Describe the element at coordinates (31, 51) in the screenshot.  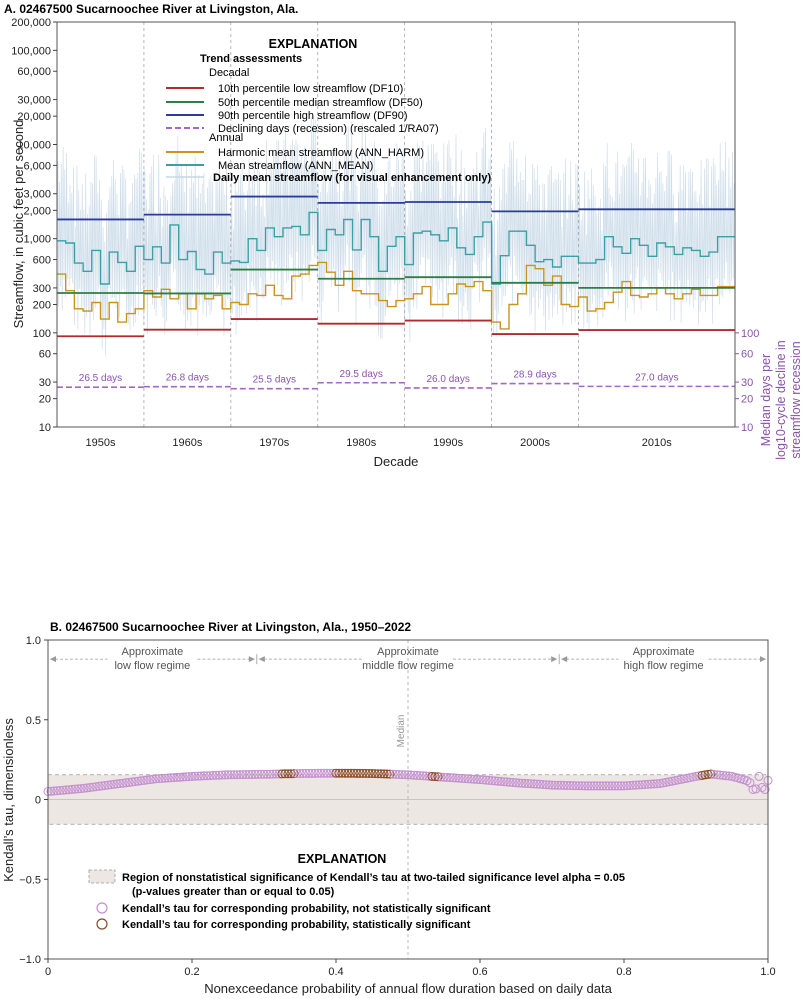
I see `y-tick-label: 100,000` at that location.